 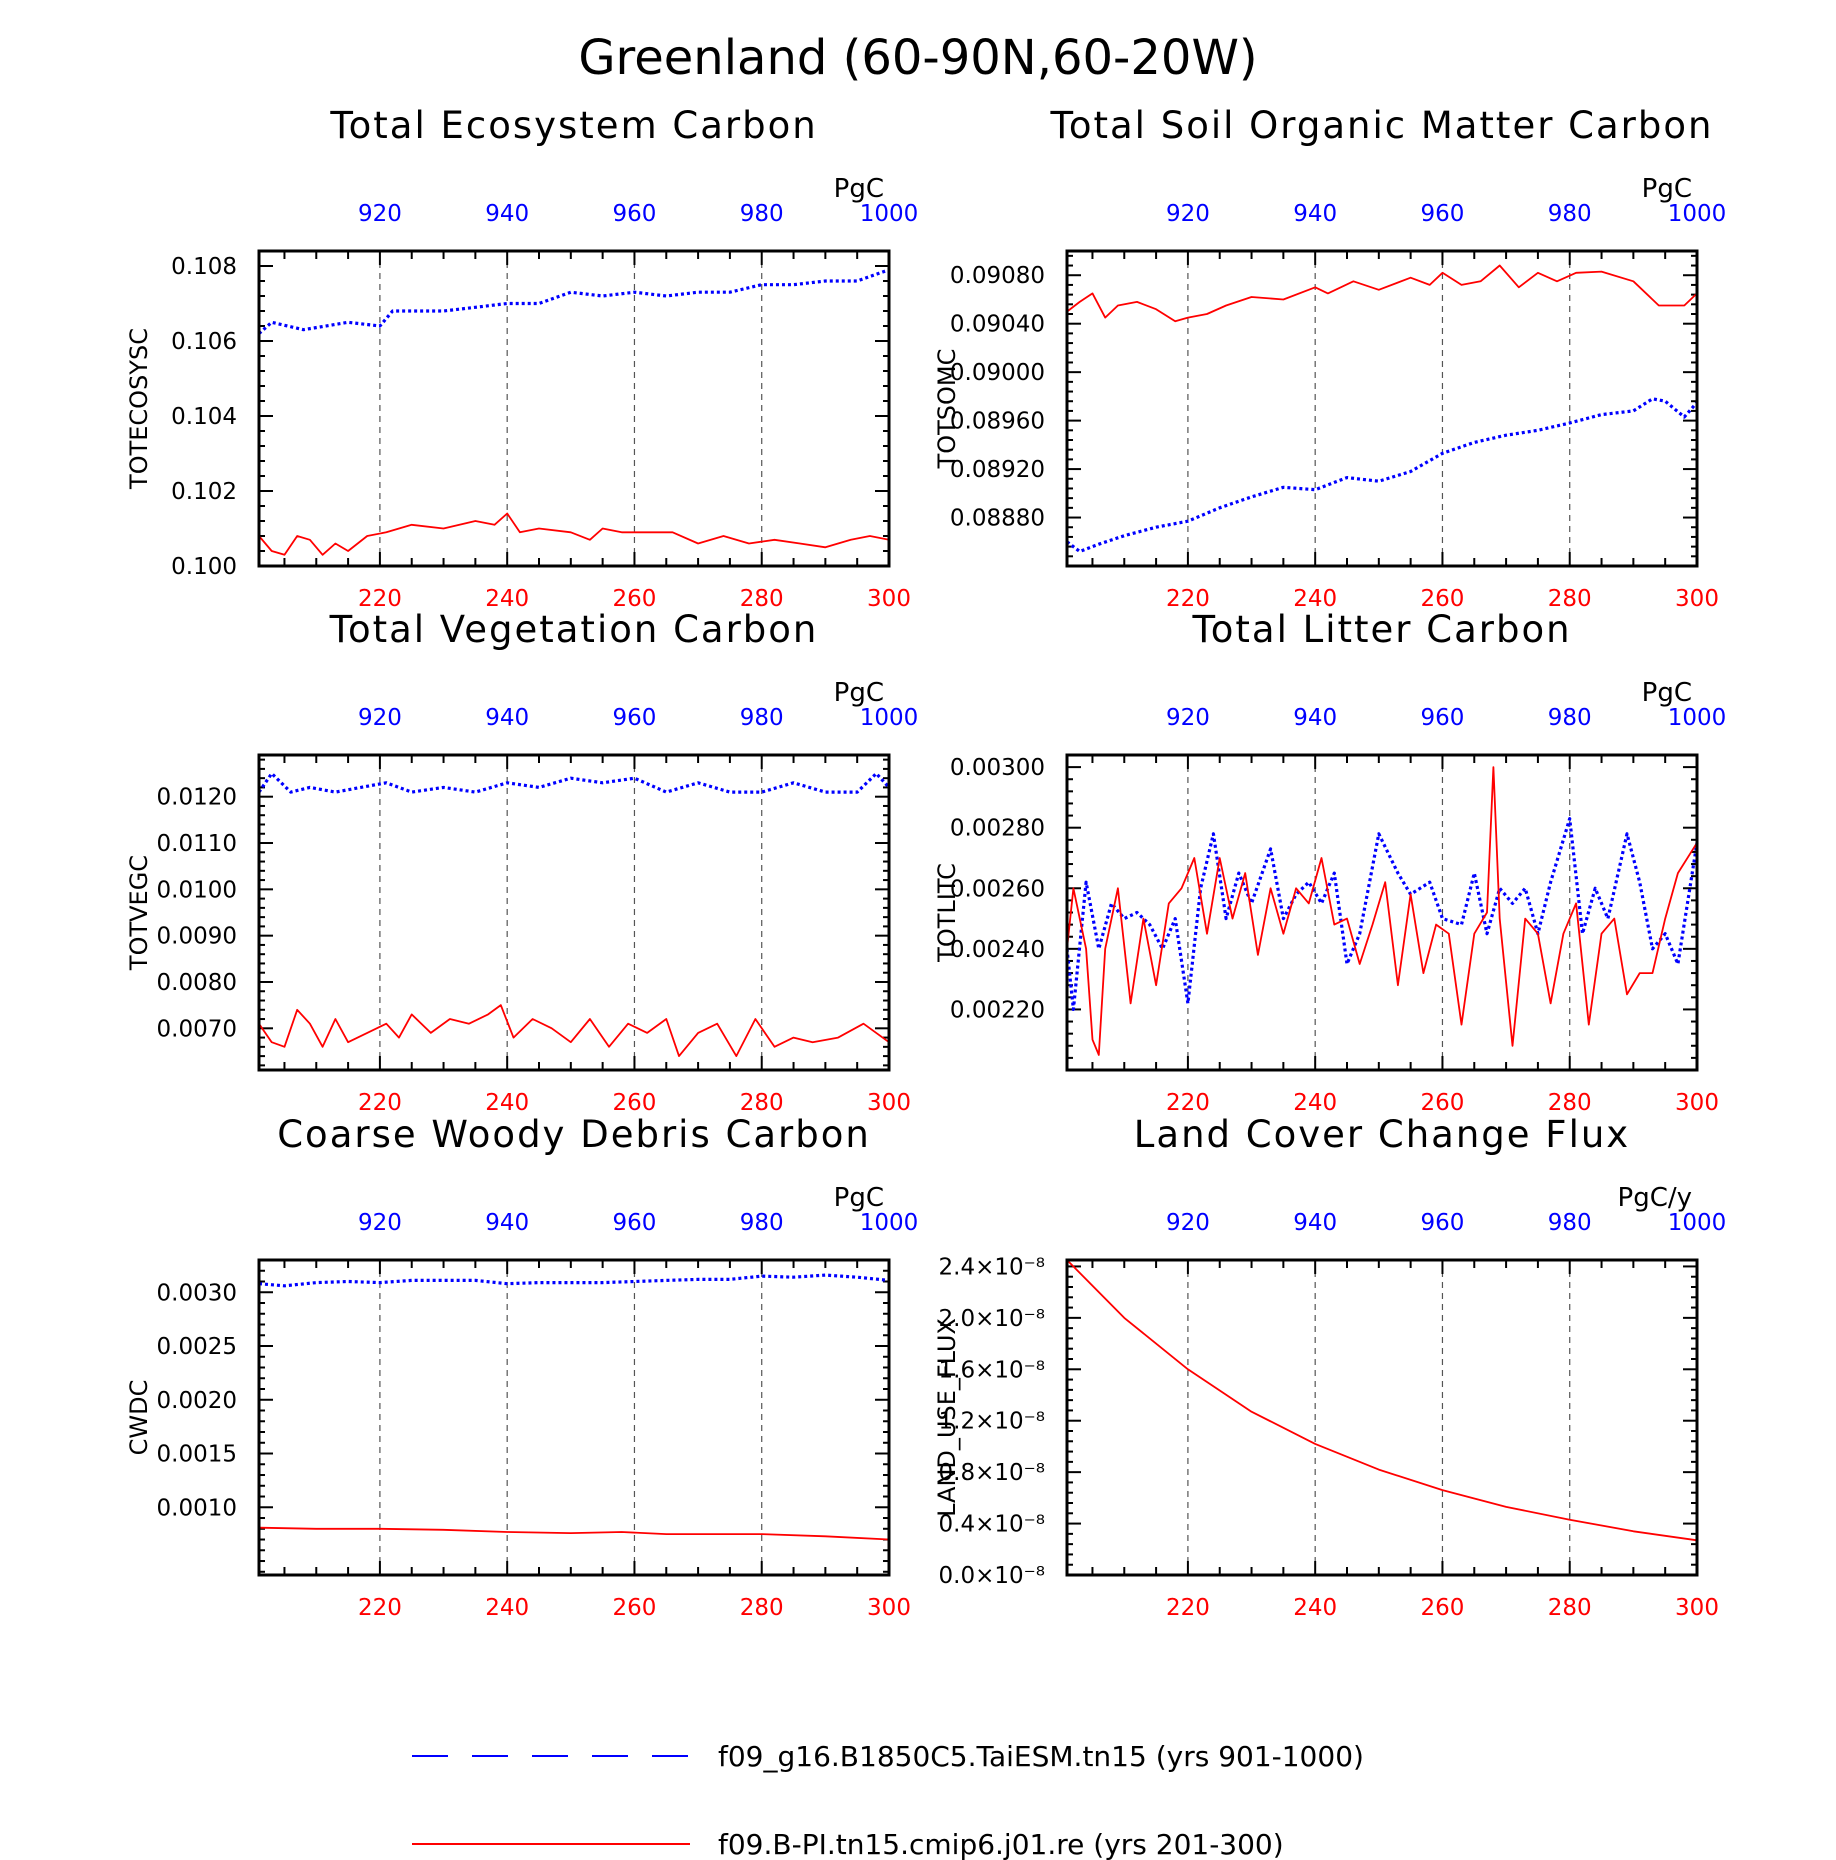 I want to click on y-tick-label: 1.2×10⁻⁸, so click(x=992, y=1422).